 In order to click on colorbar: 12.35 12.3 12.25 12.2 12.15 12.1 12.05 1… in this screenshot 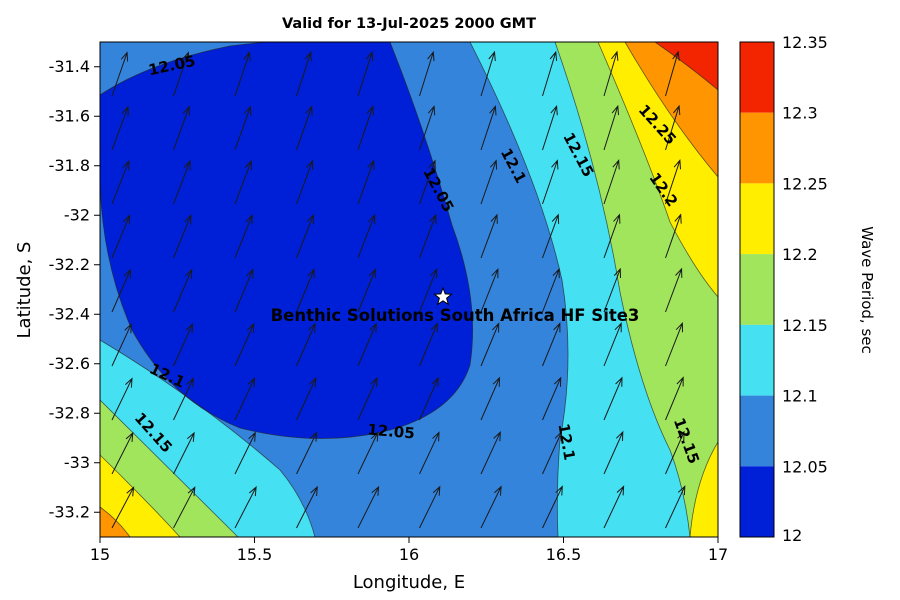, I will do `click(807, 289)`.